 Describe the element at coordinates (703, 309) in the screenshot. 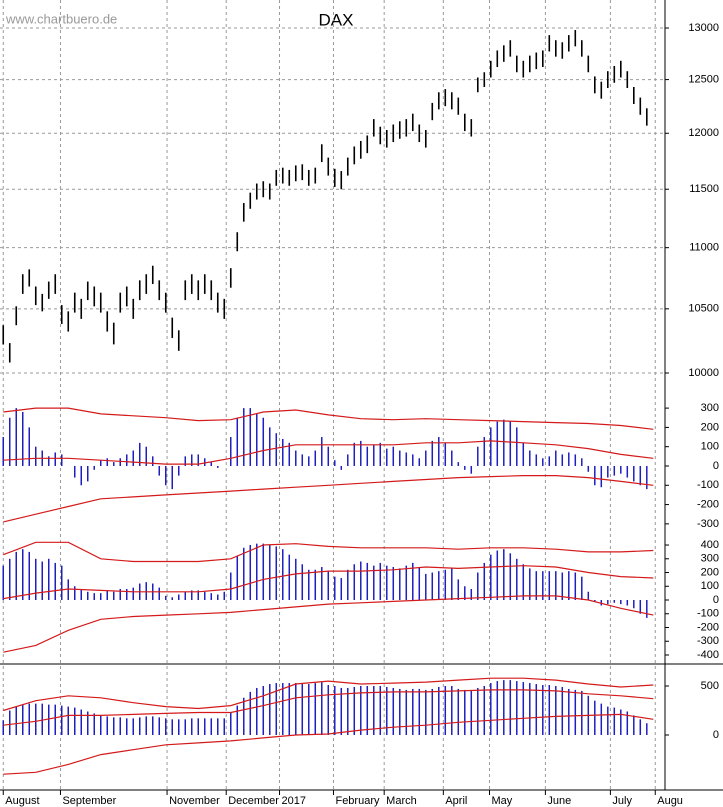

I see `y-tick-label: 10500` at that location.